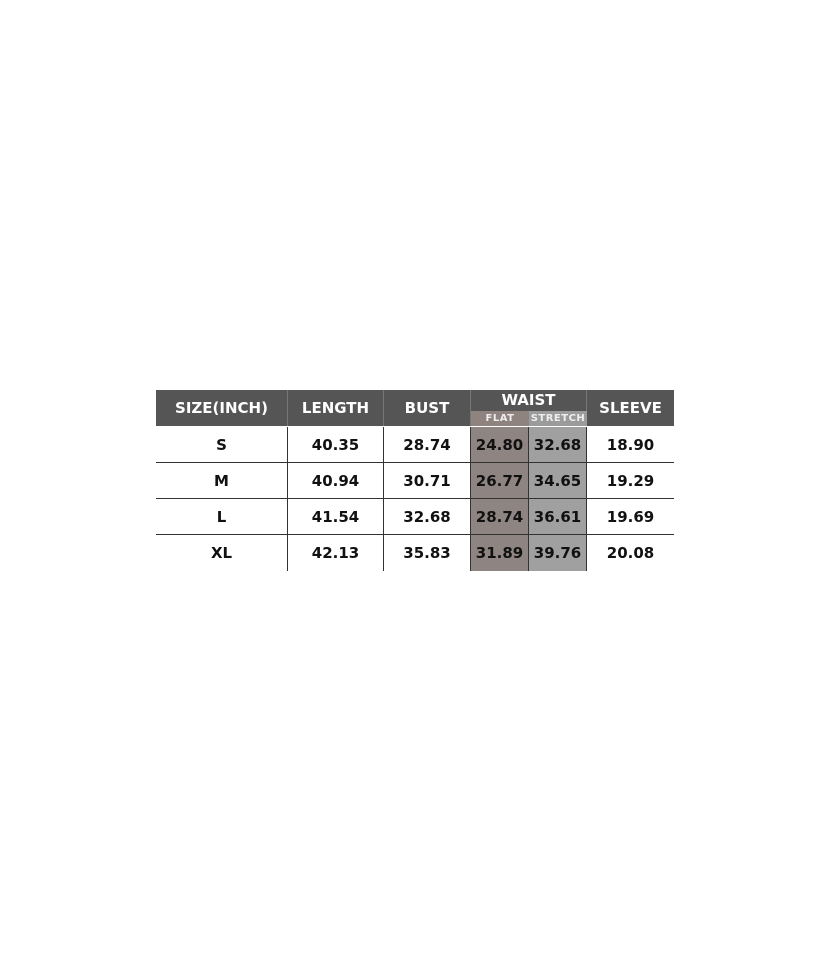 The width and height of the screenshot is (830, 960). What do you see at coordinates (222, 445) in the screenshot?
I see `table-cell: S` at bounding box center [222, 445].